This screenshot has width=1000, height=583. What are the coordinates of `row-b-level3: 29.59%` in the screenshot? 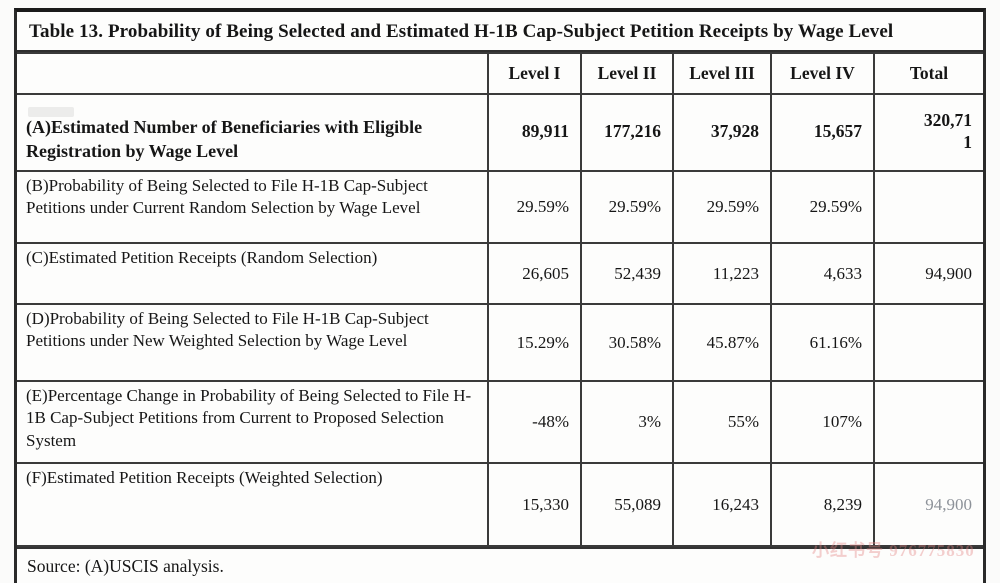 It's located at (722, 206).